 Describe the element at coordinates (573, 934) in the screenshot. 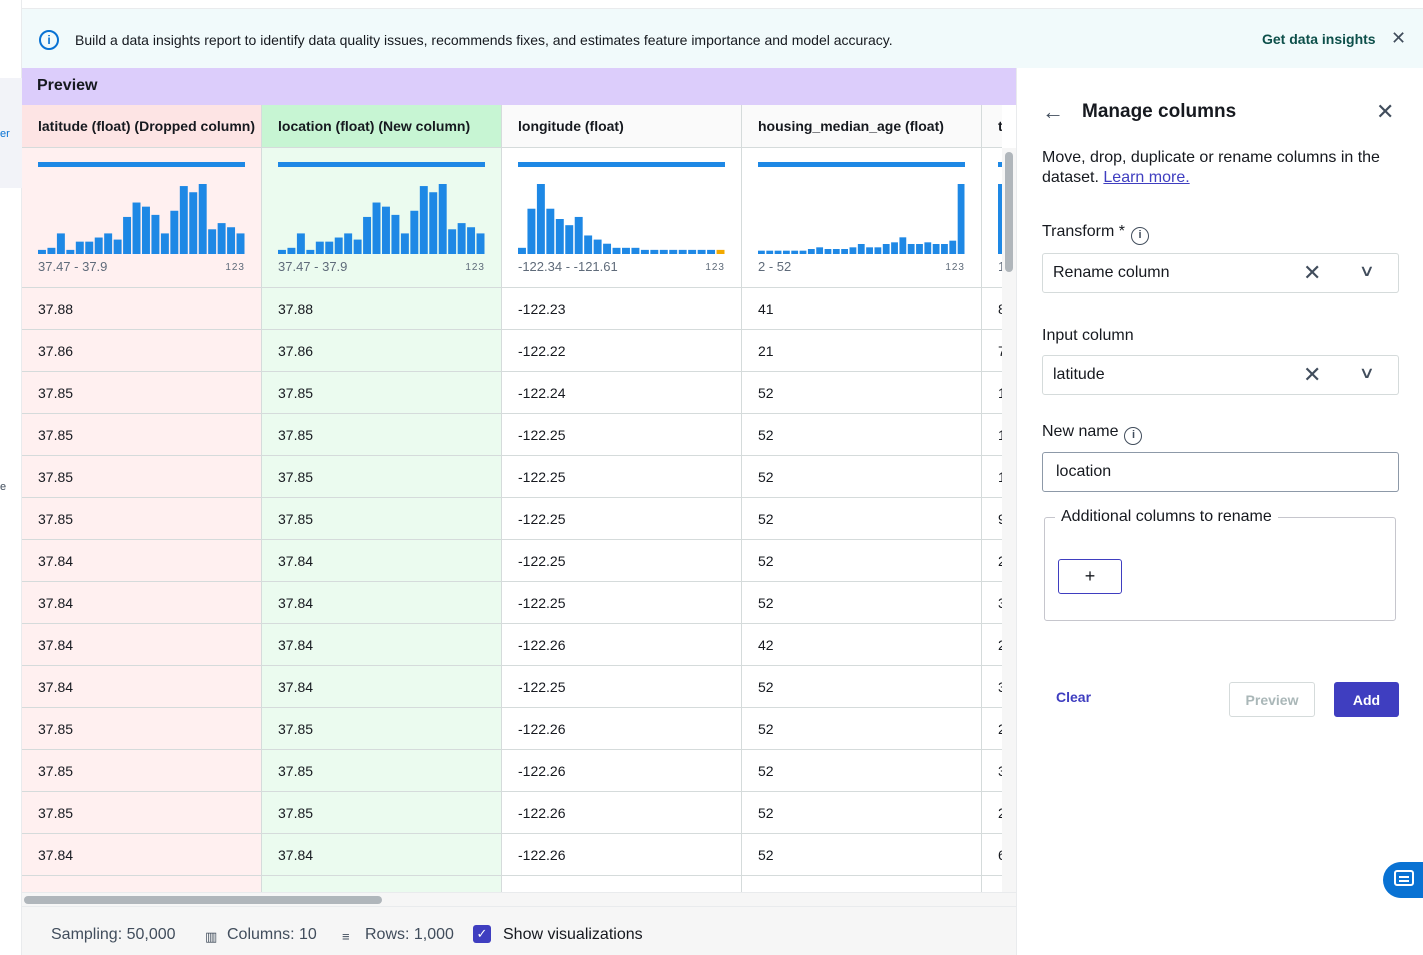

I see `show-visualizations-label: Show visualizations` at that location.